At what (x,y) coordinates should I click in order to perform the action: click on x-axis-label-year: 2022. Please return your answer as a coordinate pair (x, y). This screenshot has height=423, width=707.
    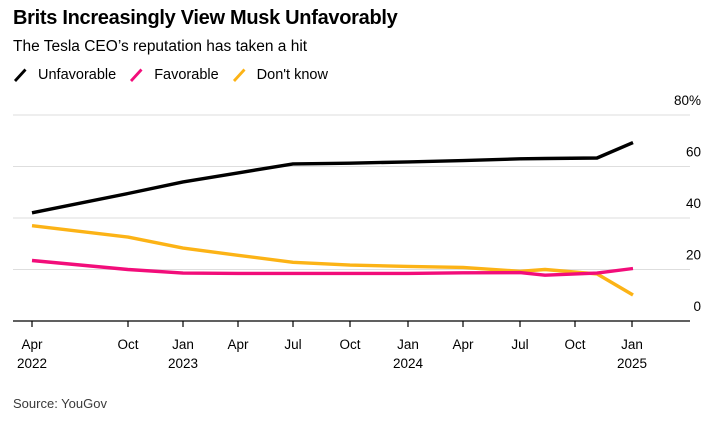
    Looking at the image, I should click on (32, 363).